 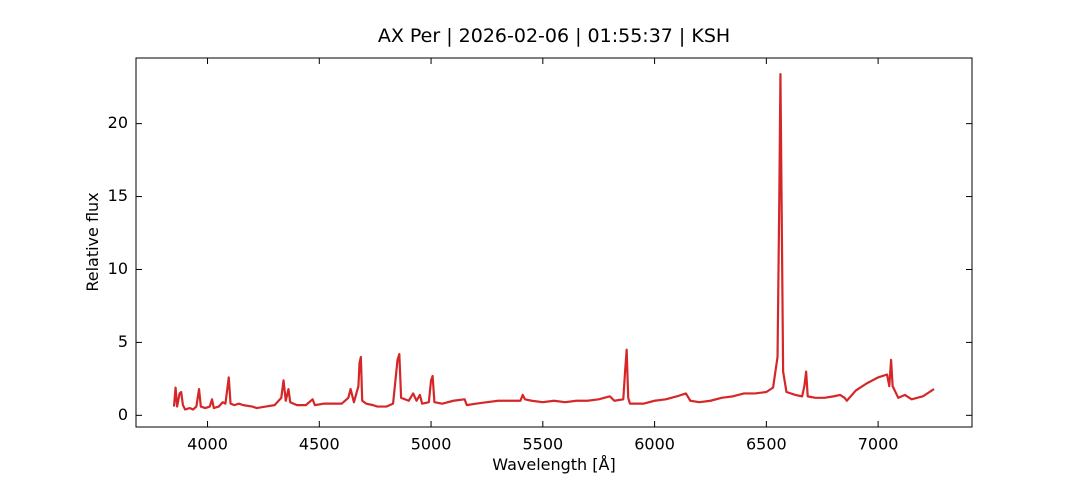 I want to click on x-tick-label: 6000, so click(x=654, y=444).